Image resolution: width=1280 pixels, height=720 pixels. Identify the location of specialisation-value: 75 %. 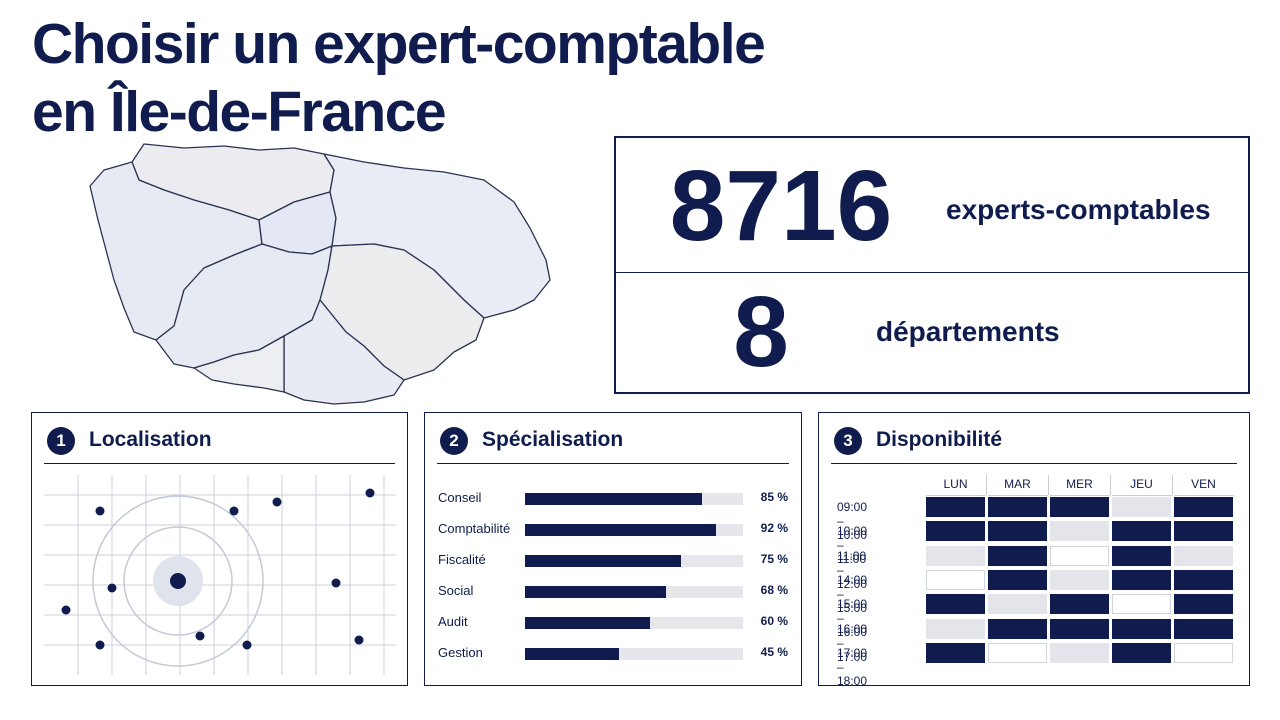
(774, 559).